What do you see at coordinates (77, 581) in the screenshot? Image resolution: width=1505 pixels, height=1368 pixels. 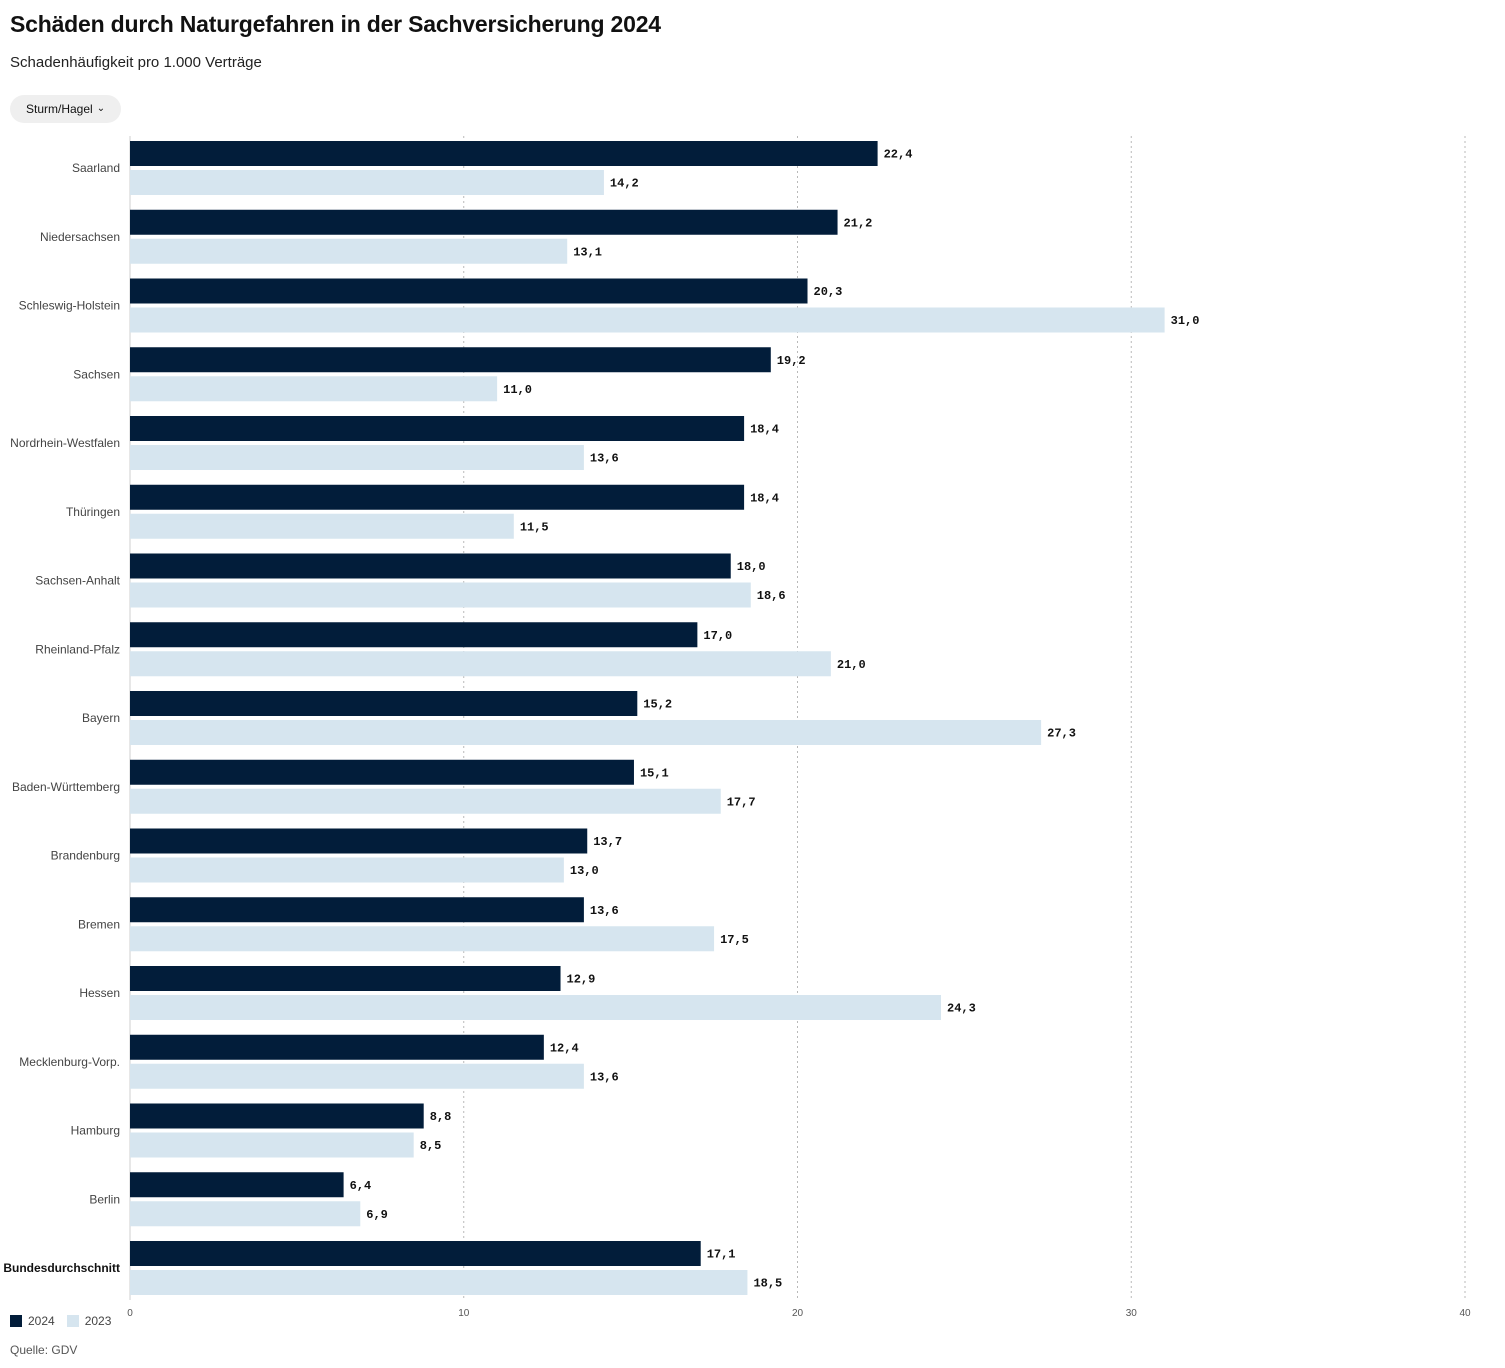 I see `category-label: Sachsen-Anhalt` at bounding box center [77, 581].